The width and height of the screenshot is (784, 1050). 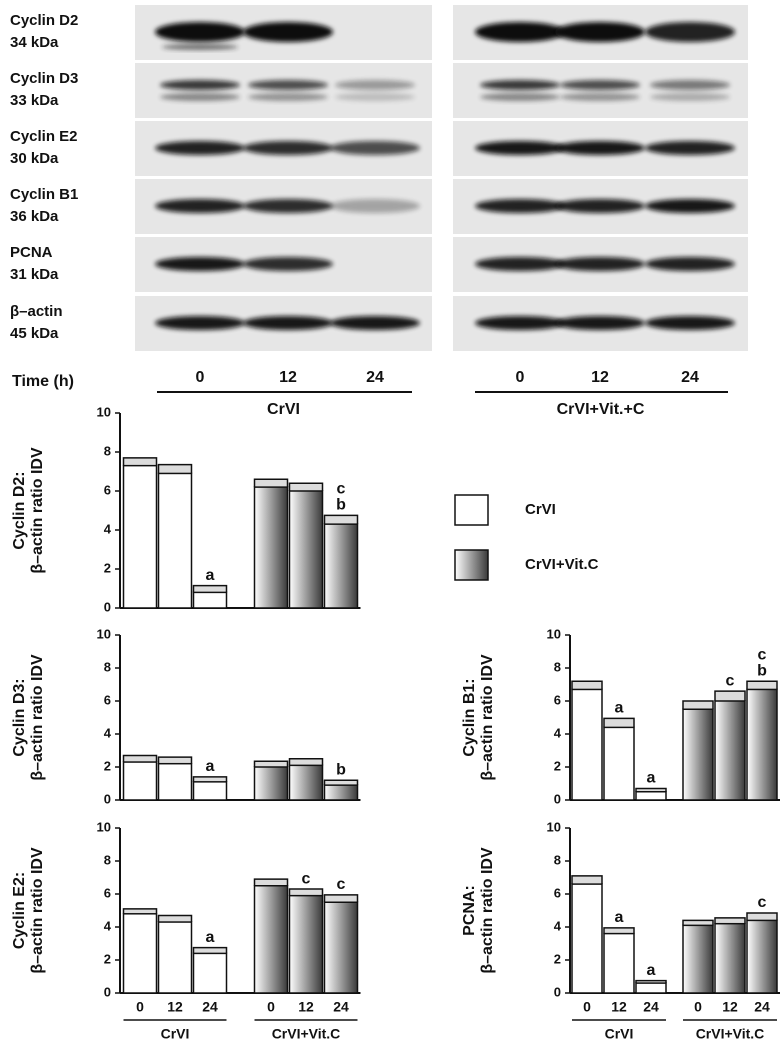 What do you see at coordinates (43, 381) in the screenshot?
I see `time-label: Time (h)` at bounding box center [43, 381].